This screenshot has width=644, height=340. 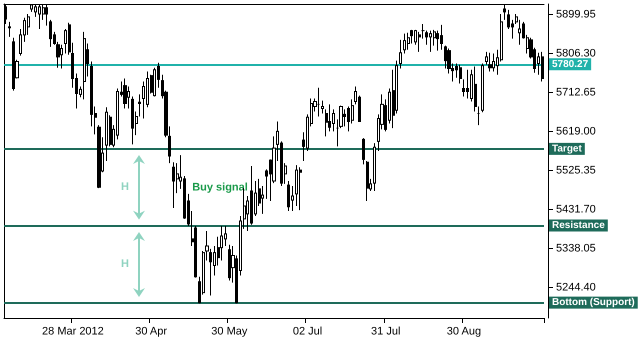 What do you see at coordinates (73, 332) in the screenshot?
I see `x-tick-label: 28 Mar 2012` at bounding box center [73, 332].